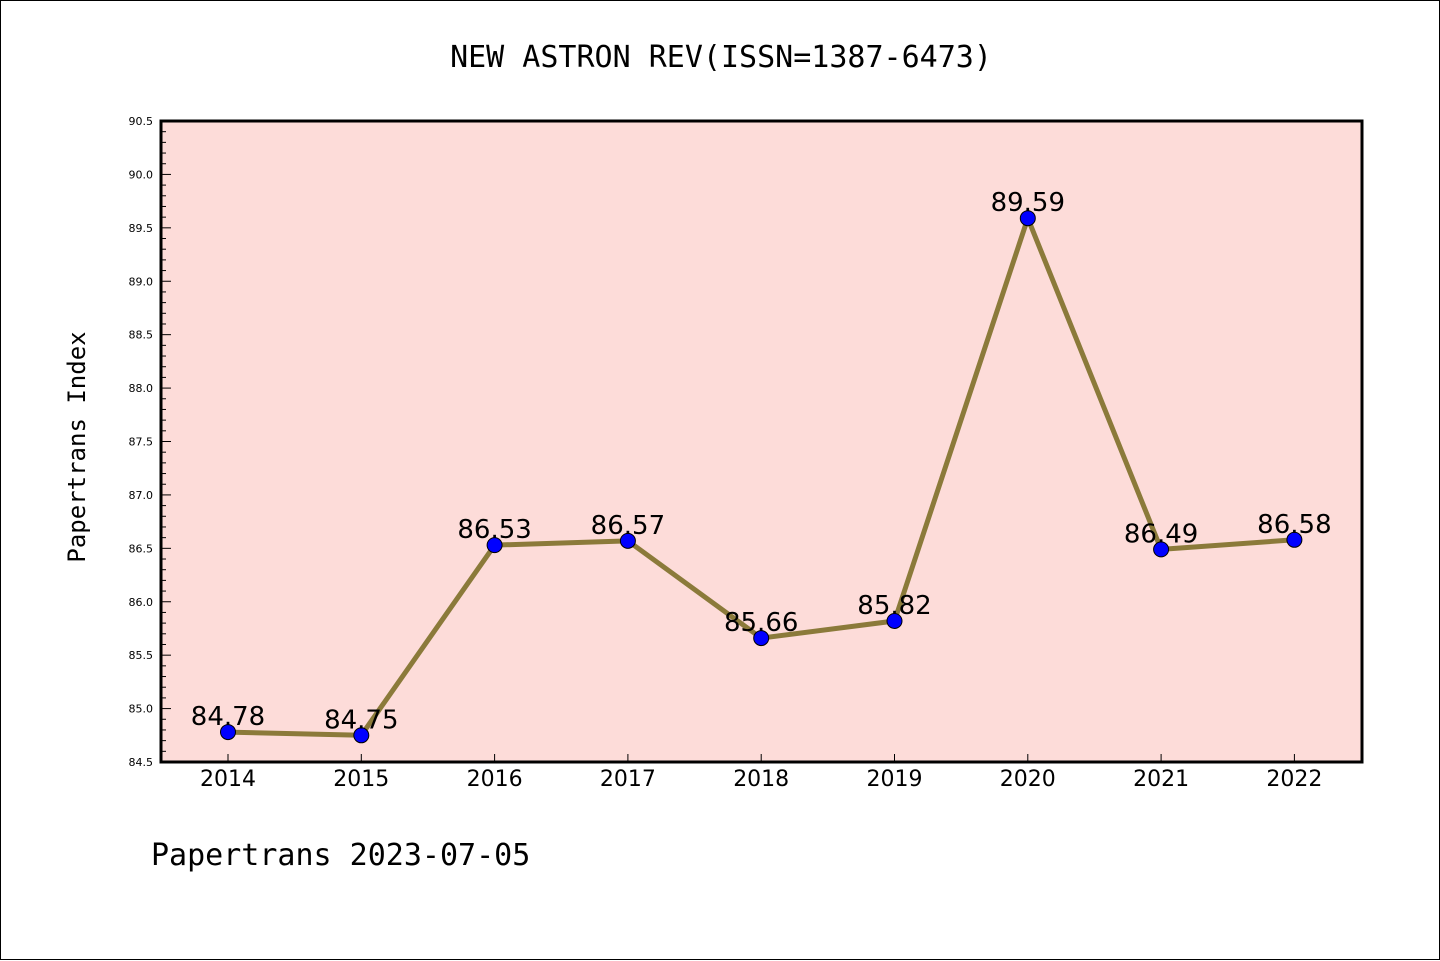 The height and width of the screenshot is (961, 1440). Describe the element at coordinates (628, 779) in the screenshot. I see `x-tick-label: 2017` at that location.